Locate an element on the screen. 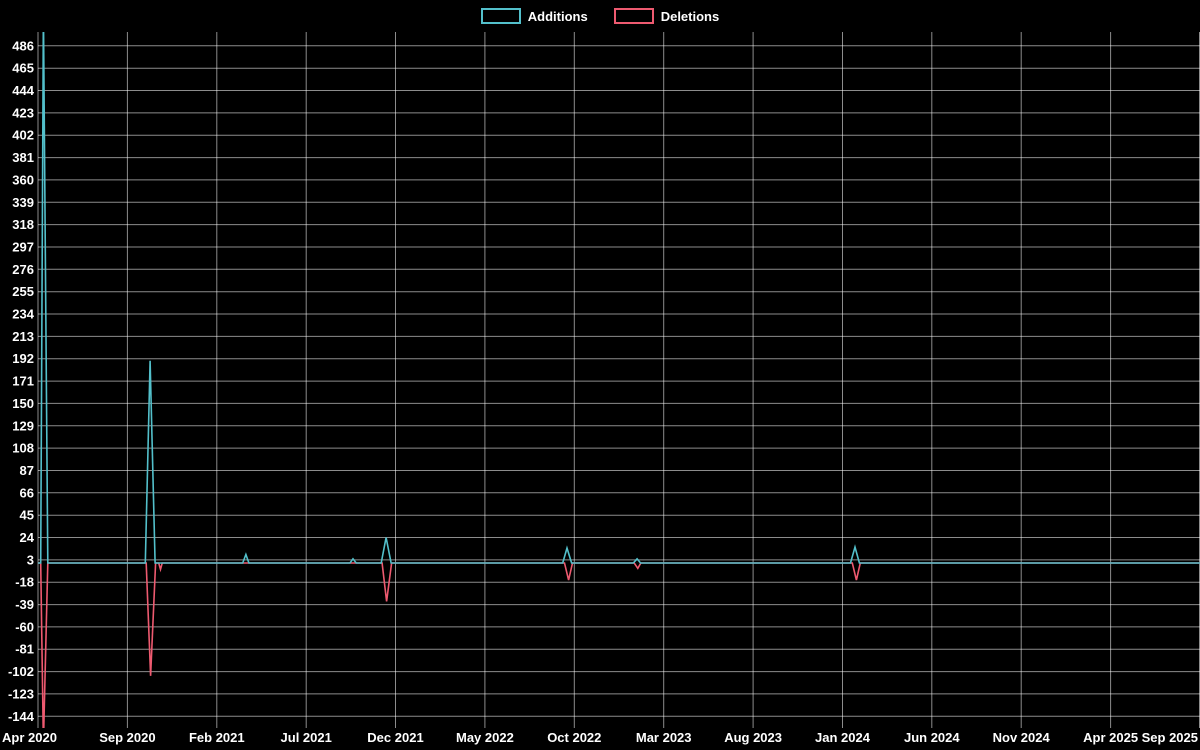 This screenshot has width=1200, height=750. y-tick-label: 3 is located at coordinates (30, 559).